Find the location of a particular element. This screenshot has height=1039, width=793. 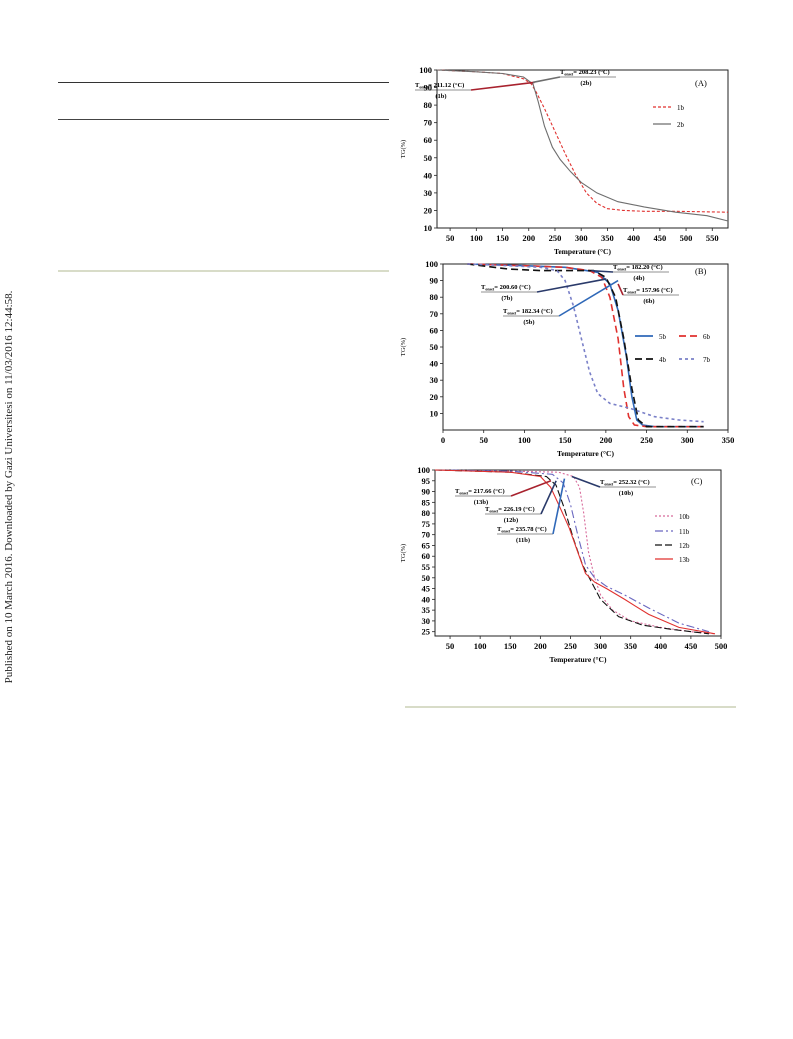

x-tick-label: 0 is located at coordinates (443, 440).